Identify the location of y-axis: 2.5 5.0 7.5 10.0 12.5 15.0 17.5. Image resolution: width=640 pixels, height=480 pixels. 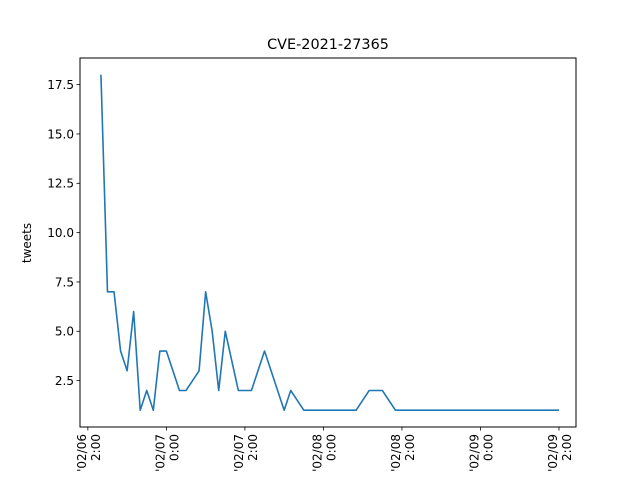
(63, 233).